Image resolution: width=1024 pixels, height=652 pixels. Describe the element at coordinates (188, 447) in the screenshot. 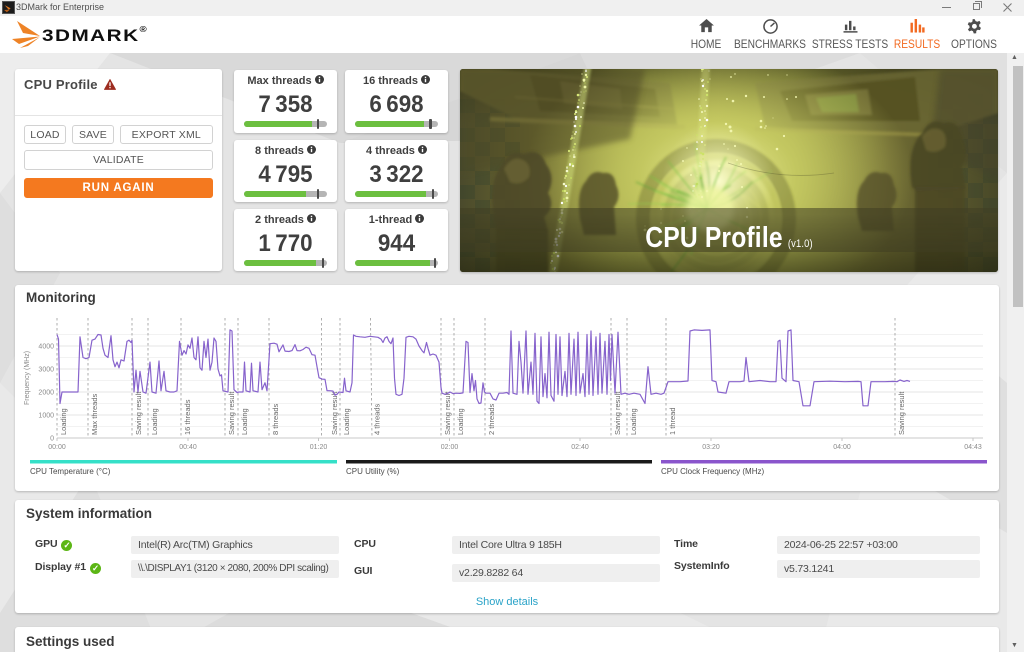

I see `svg-text: 00:40` at that location.